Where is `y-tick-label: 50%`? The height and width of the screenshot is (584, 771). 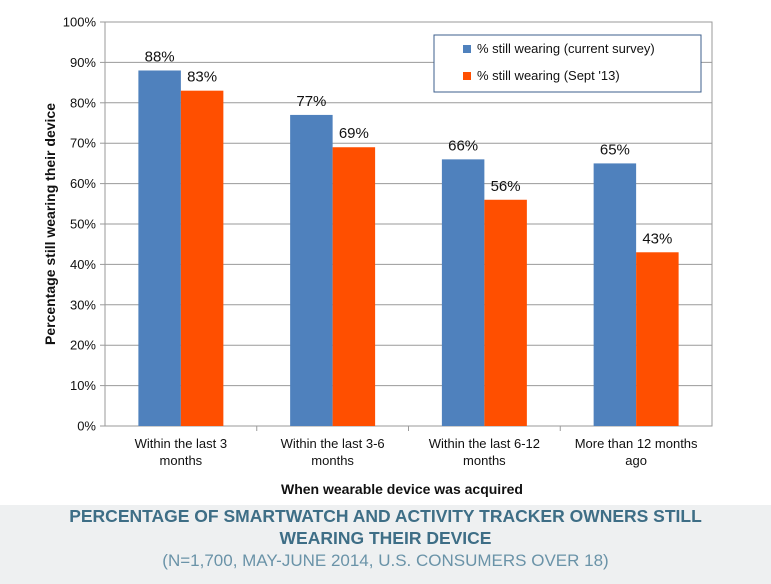 y-tick-label: 50% is located at coordinates (83, 224).